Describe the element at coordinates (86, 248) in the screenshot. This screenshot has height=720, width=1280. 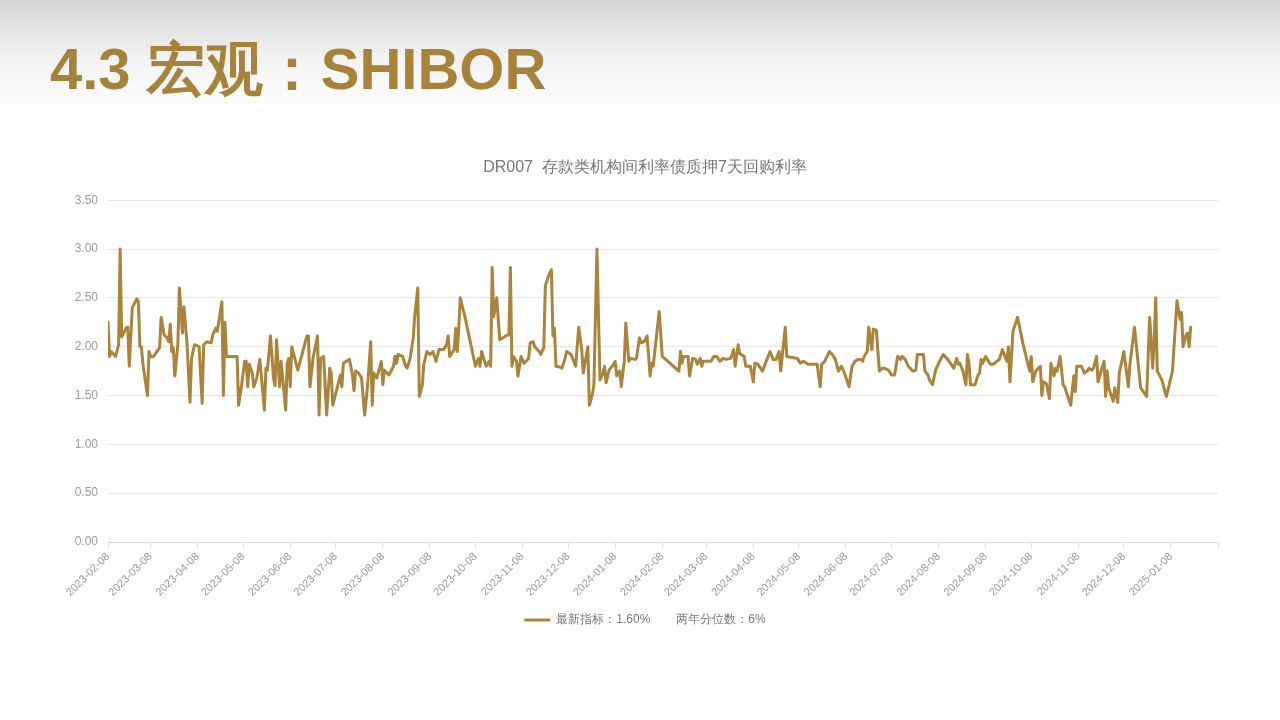
I see `y-tick-label: 3.00` at that location.